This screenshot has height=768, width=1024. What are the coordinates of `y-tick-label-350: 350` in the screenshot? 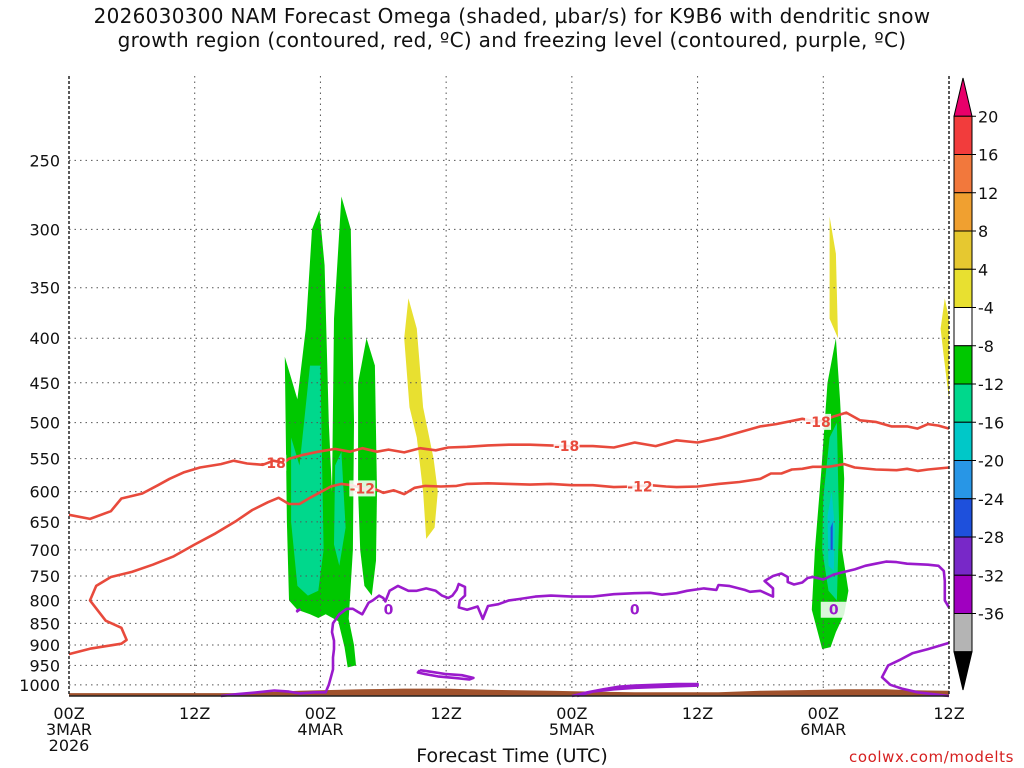 It's located at (44, 288).